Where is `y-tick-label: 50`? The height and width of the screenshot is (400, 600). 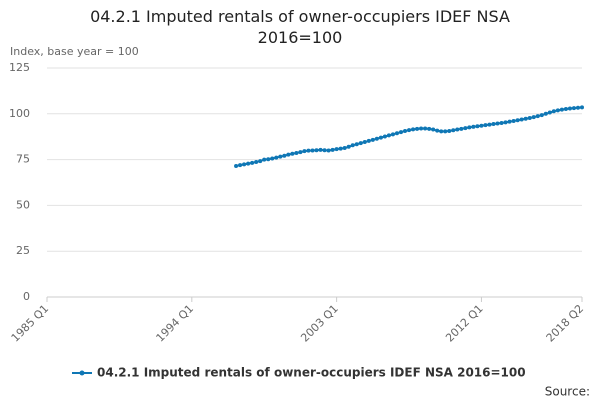
y-tick-label: 50 is located at coordinates (23, 204).